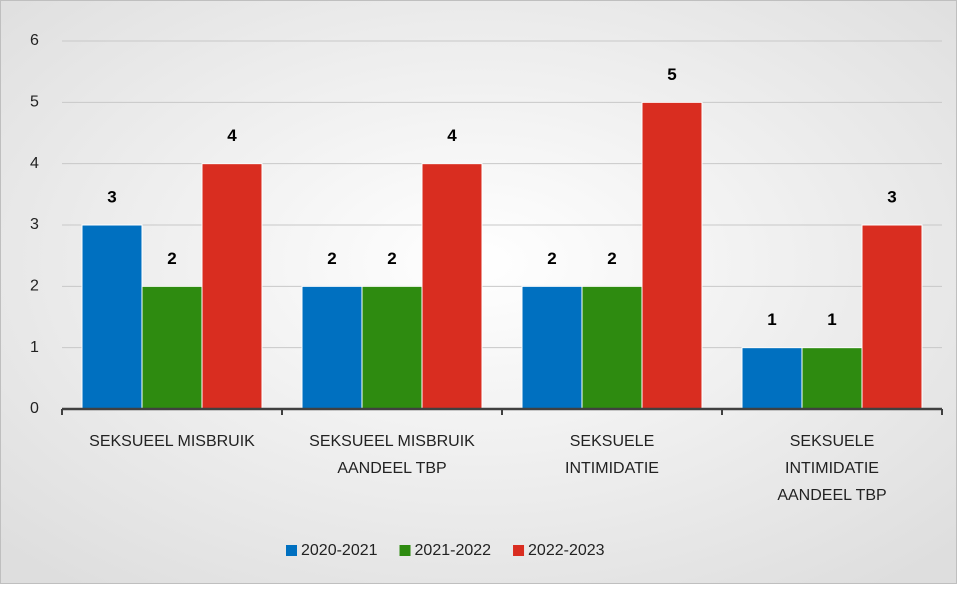 The width and height of the screenshot is (957, 589). I want to click on x-tick-label: SEKSUELE INTIMIDATIE AANDEEL TBP, so click(831, 468).